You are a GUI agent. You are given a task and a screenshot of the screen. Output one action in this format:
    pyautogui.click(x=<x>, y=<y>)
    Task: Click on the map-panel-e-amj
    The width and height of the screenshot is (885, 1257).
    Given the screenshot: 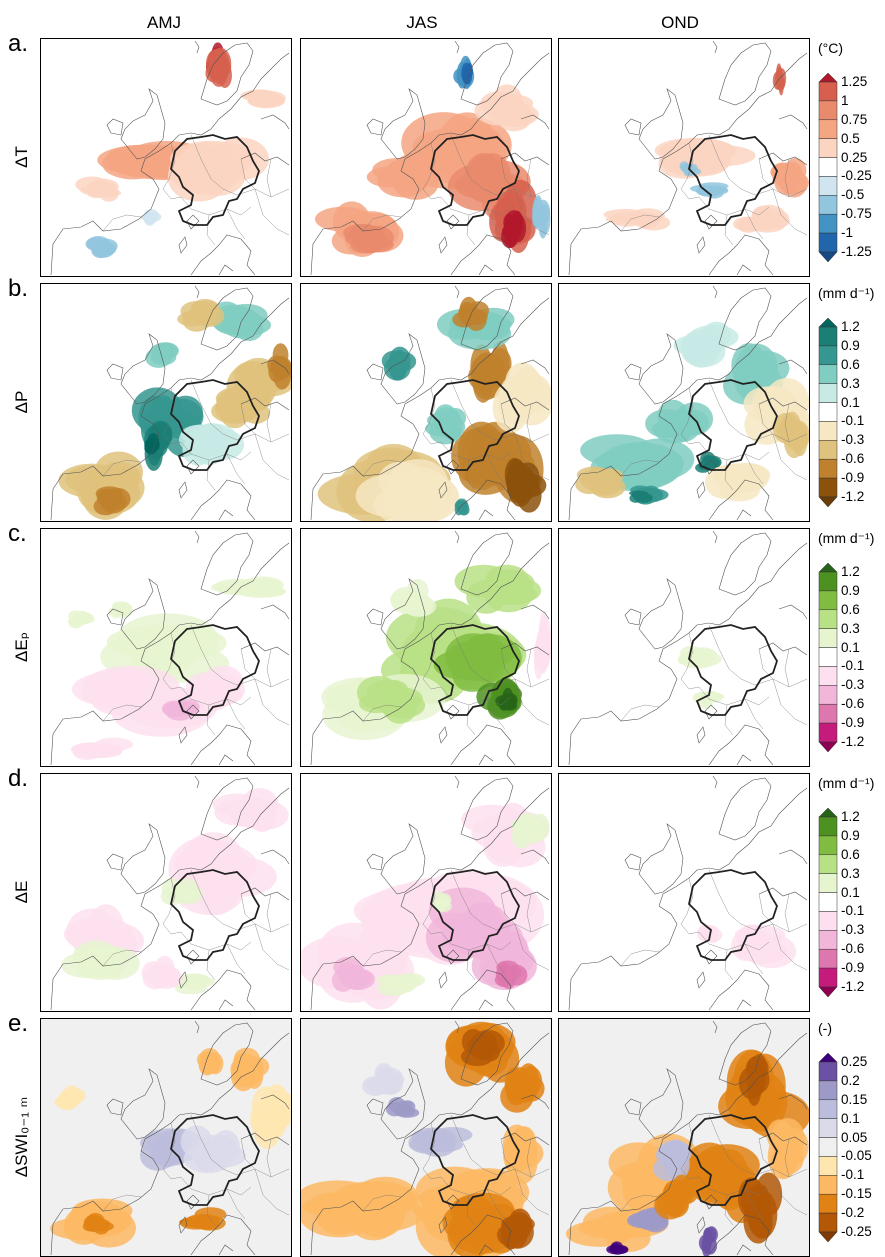 What is the action you would take?
    pyautogui.click(x=166, y=1137)
    